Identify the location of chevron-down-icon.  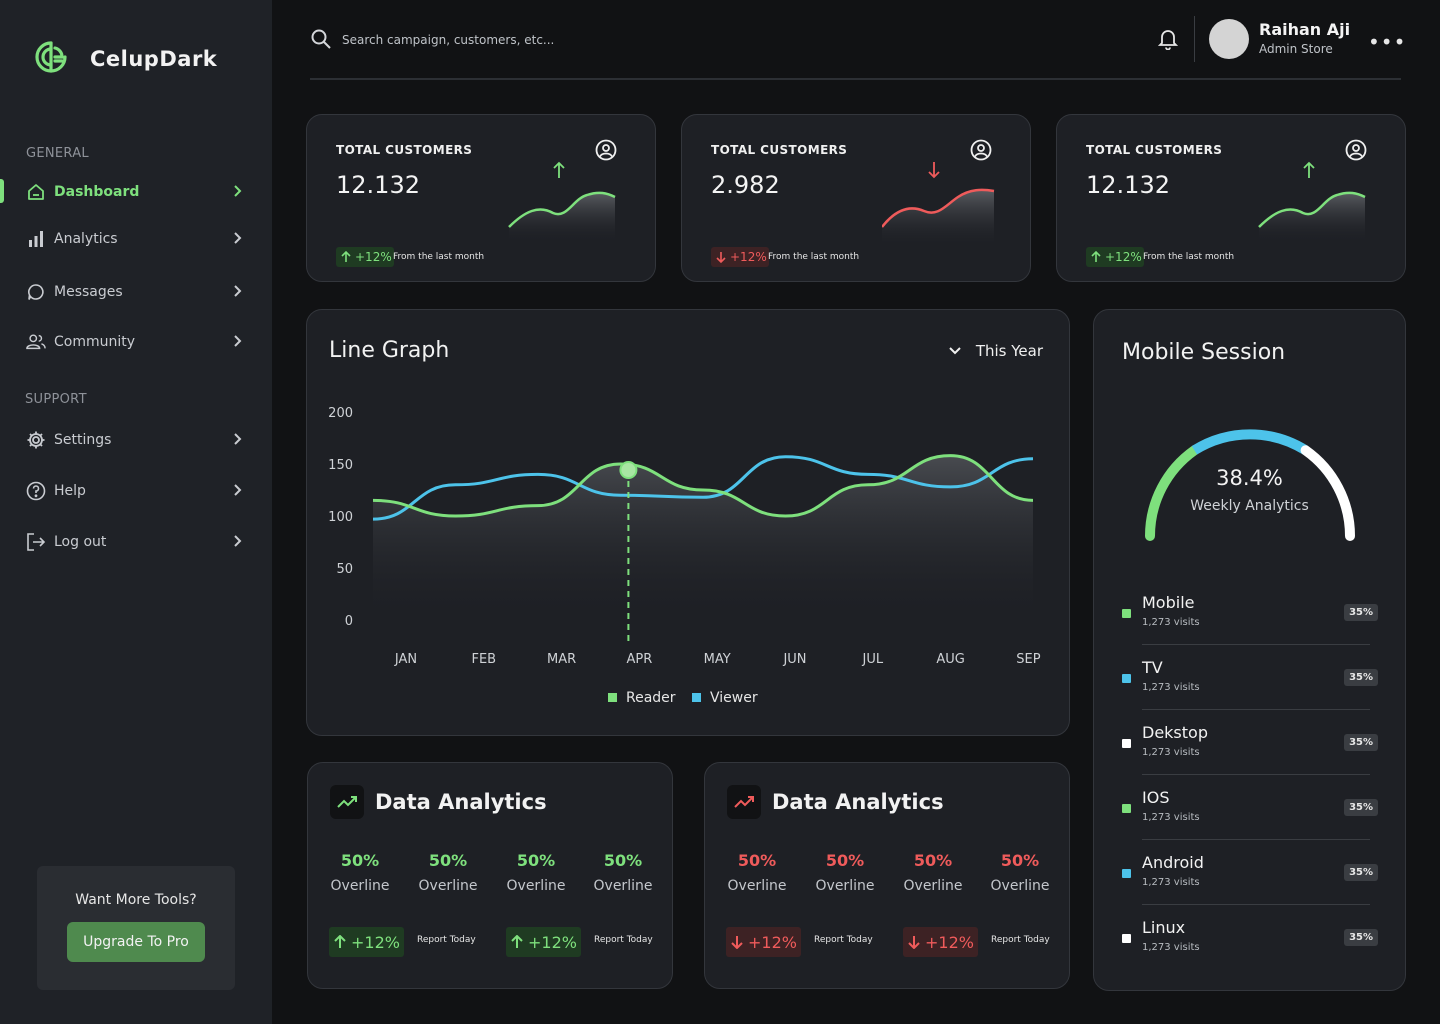
(955, 351).